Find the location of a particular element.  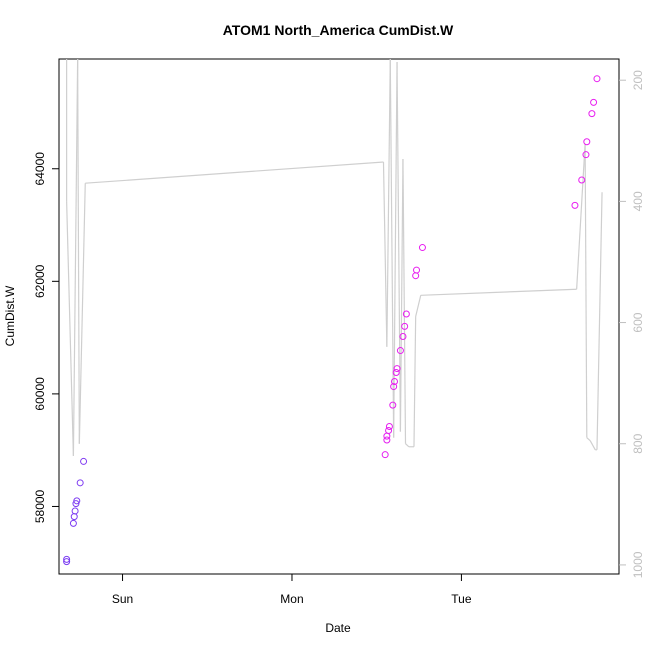

y2-tick-label: 200 is located at coordinates (638, 80).